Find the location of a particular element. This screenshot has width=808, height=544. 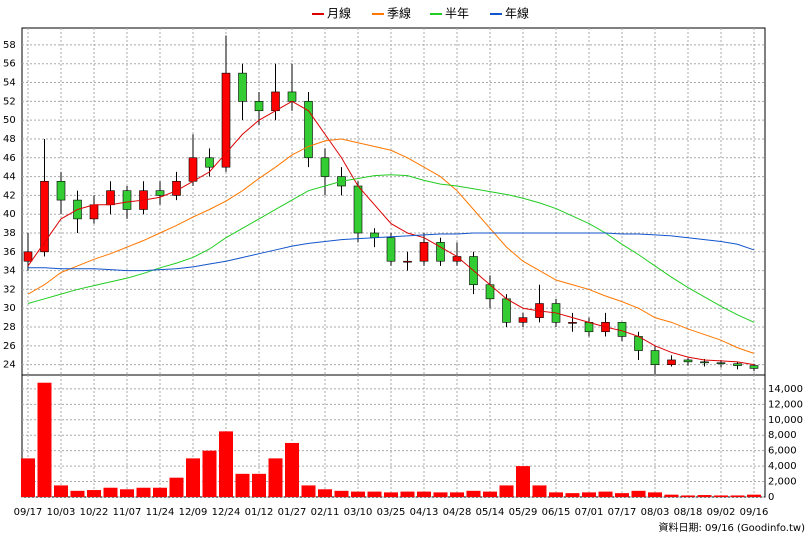

x-tick-label: 09/16 is located at coordinates (754, 512).